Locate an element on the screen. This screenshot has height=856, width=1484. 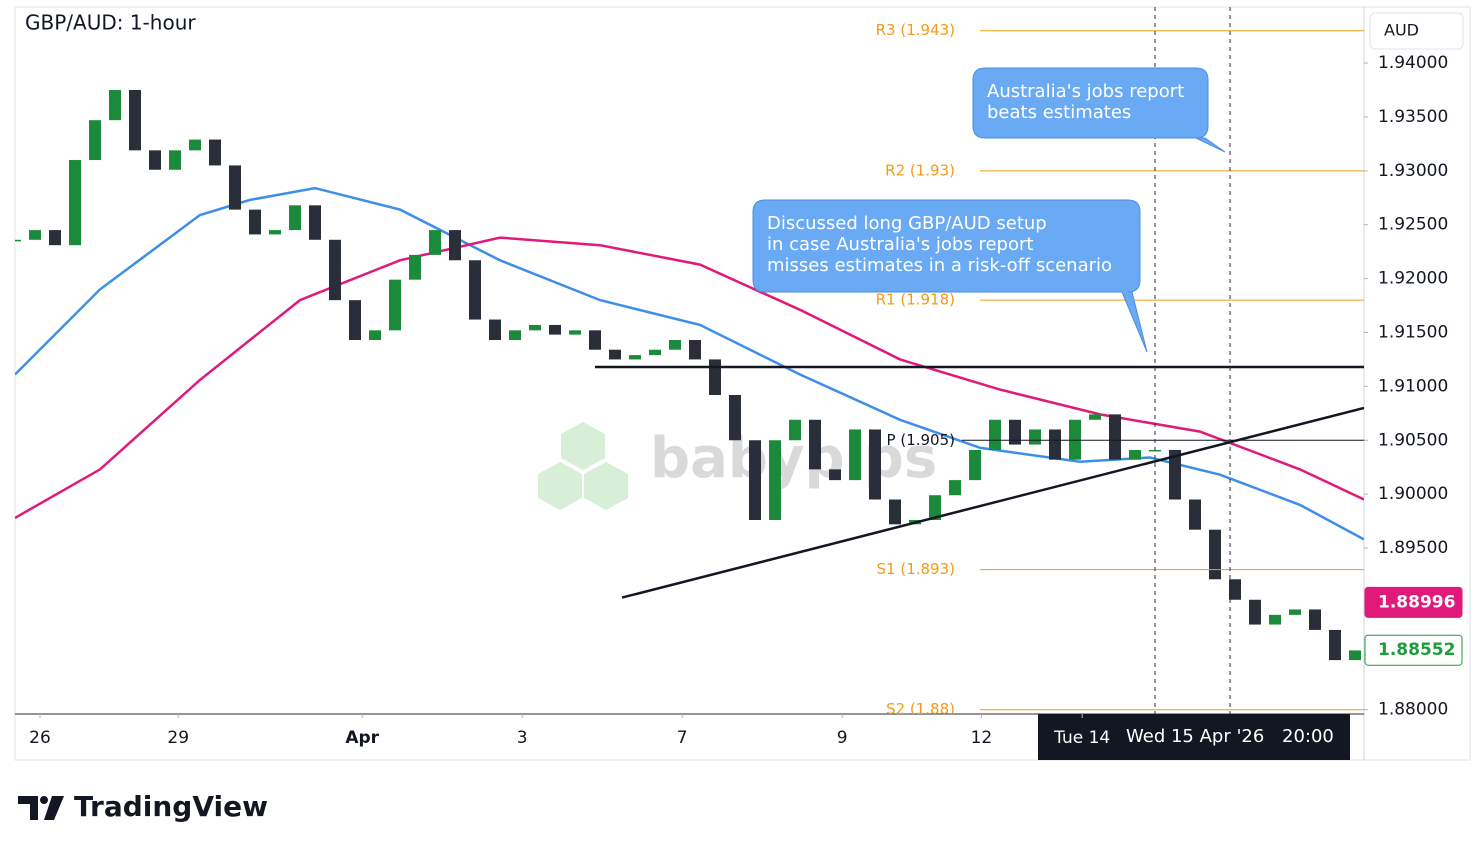
currency: AUD is located at coordinates (1401, 30).